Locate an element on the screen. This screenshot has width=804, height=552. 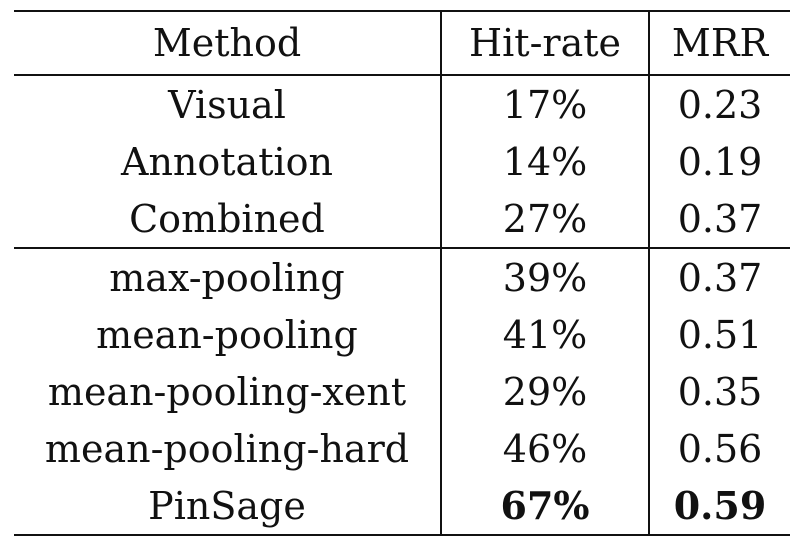
method-cell: max-pooling is located at coordinates (227, 276).